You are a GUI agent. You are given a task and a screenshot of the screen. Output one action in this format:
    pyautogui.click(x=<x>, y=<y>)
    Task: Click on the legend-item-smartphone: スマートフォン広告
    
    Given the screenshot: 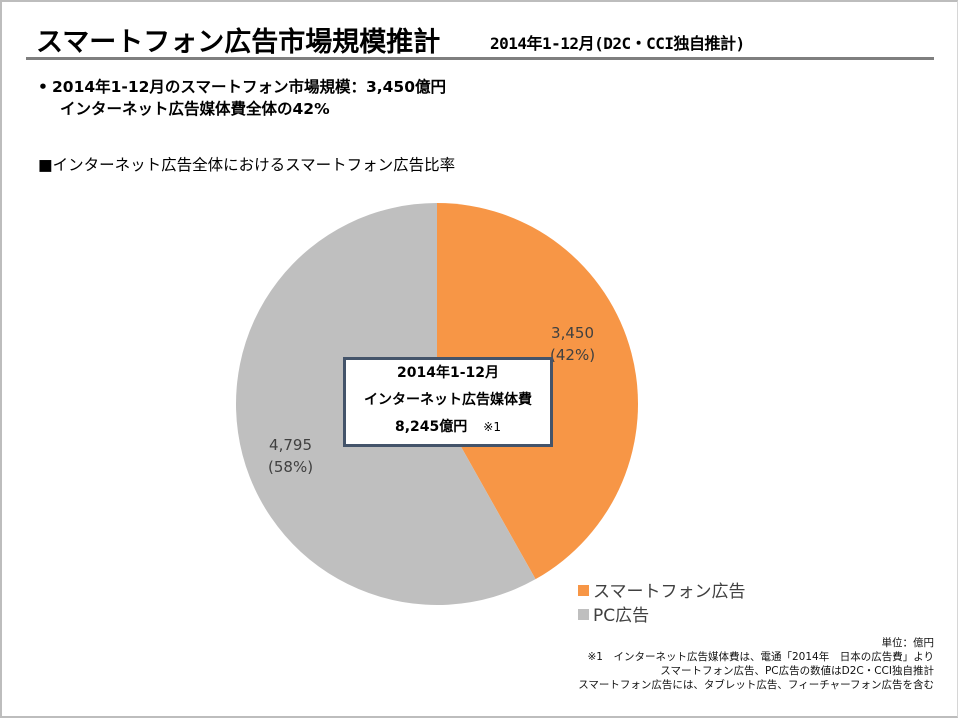 What is the action you would take?
    pyautogui.click(x=662, y=592)
    